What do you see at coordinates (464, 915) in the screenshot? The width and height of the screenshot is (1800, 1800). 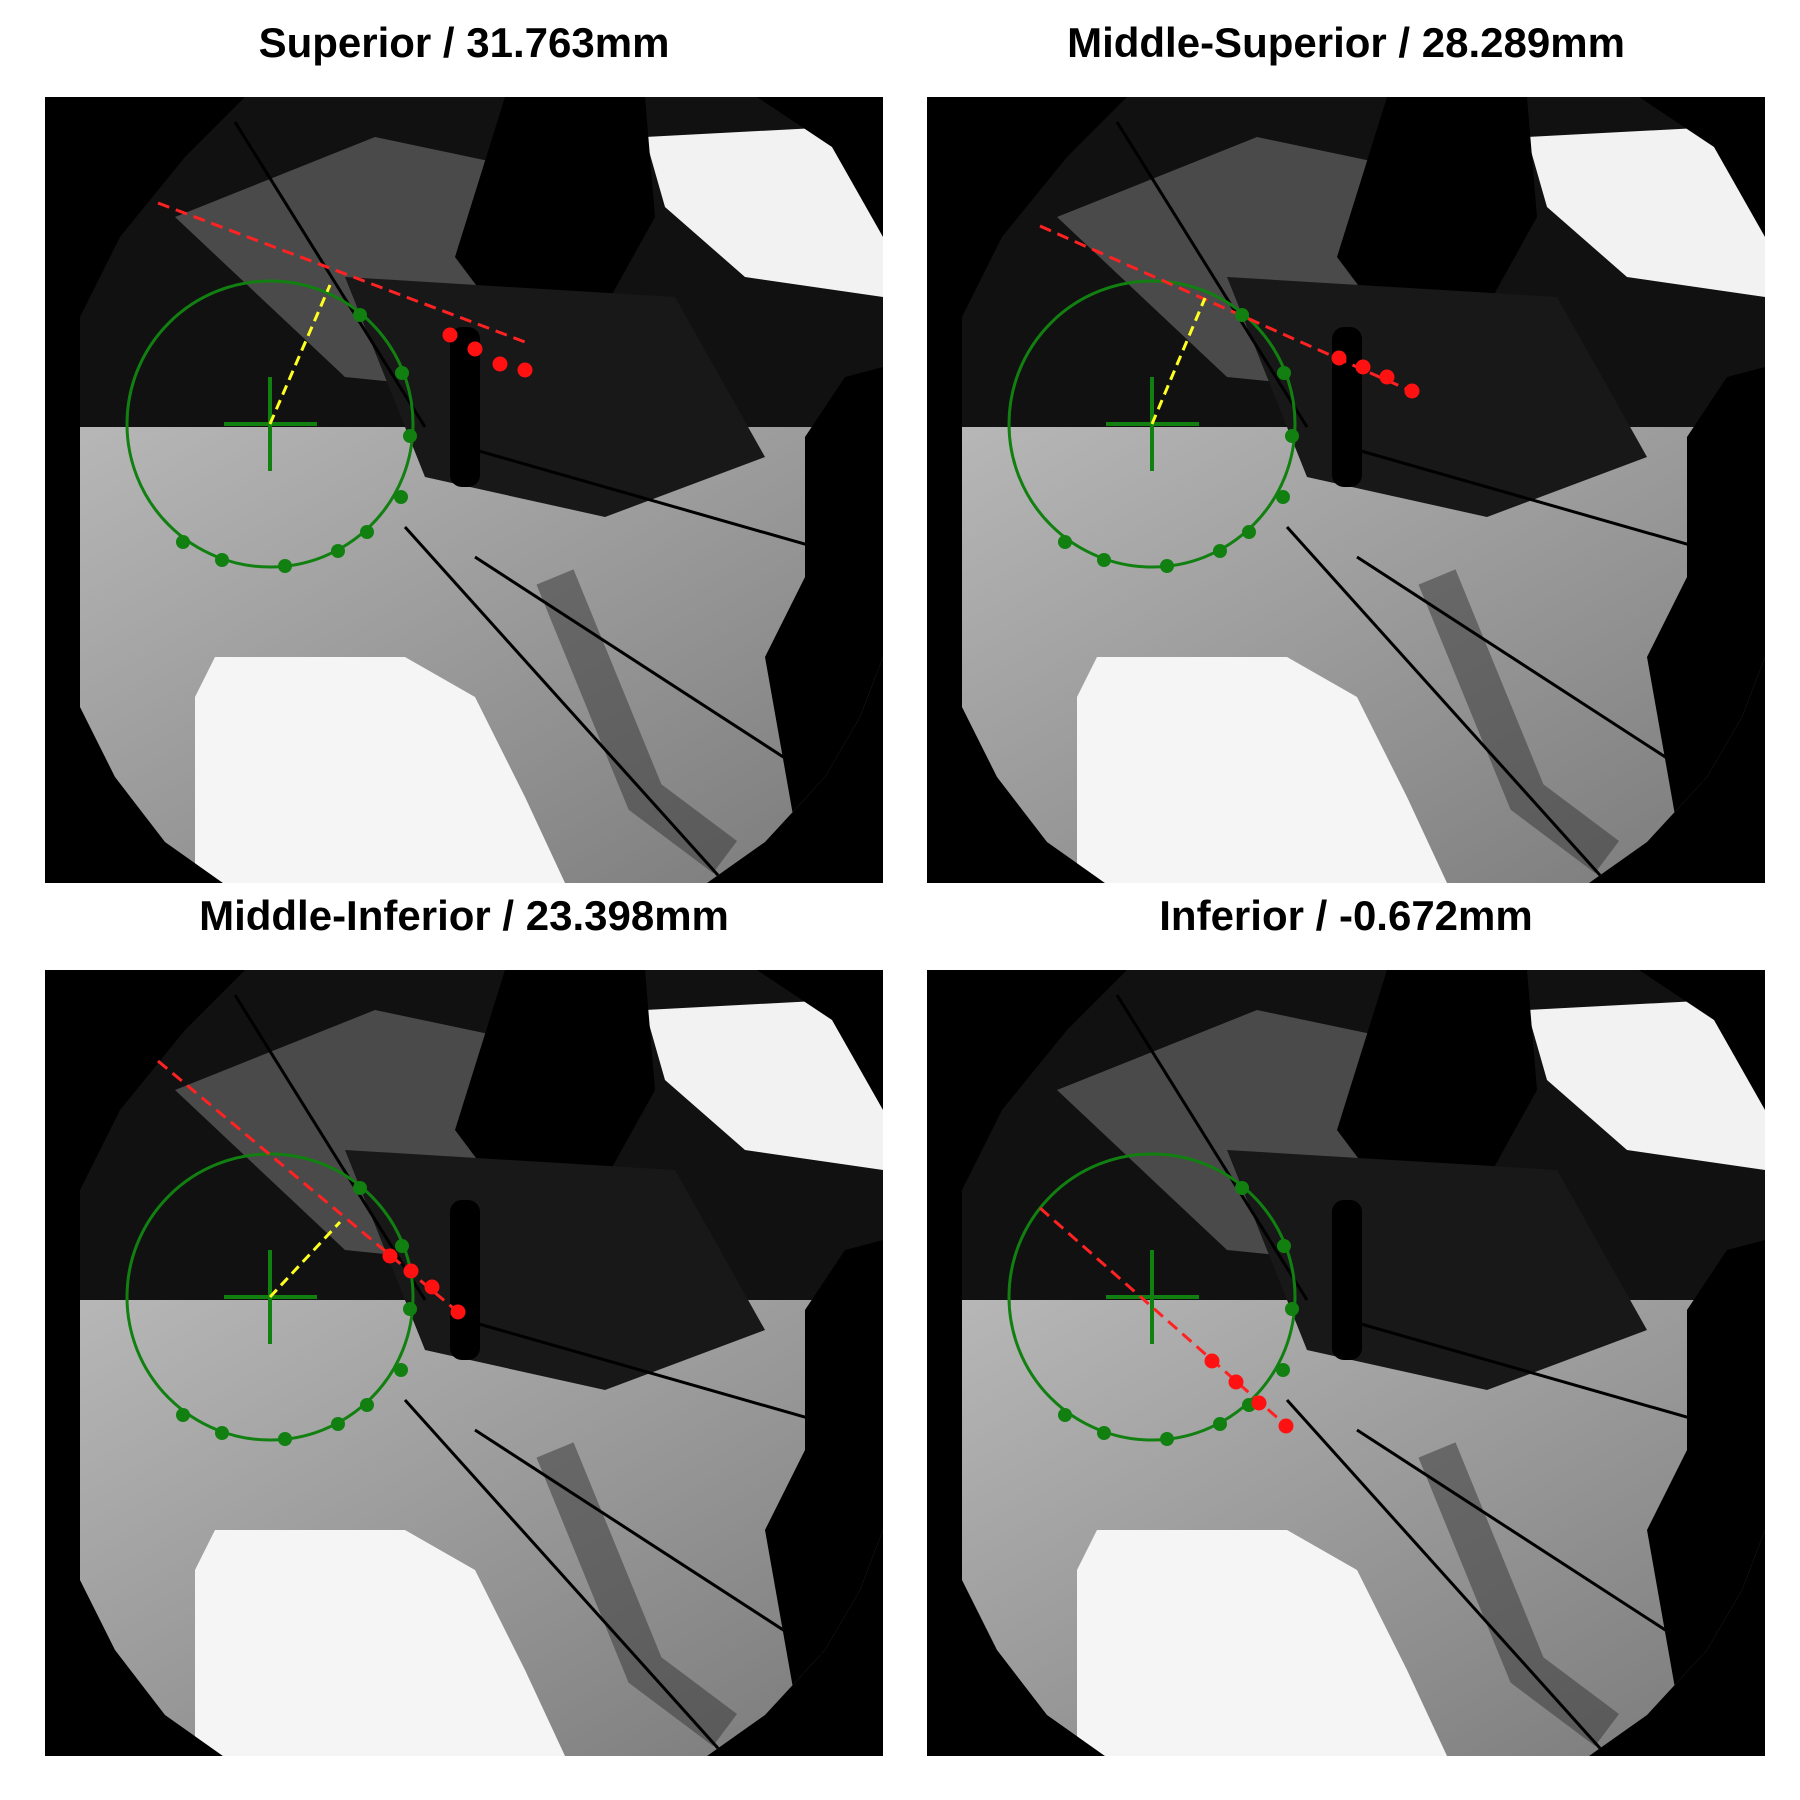 I see `panel-title: Middle-Inferior / 23.398mm` at bounding box center [464, 915].